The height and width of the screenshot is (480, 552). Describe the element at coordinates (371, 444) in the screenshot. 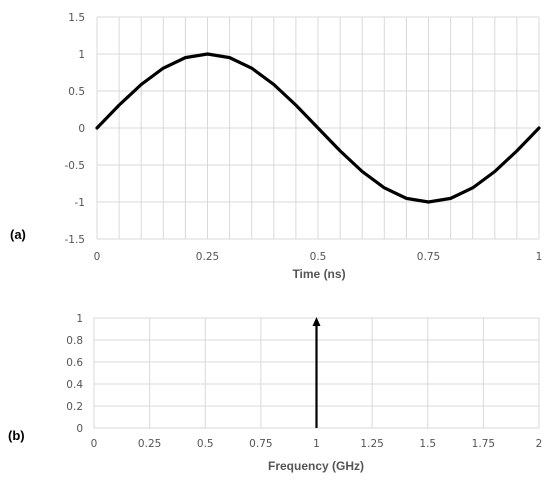

I see `frequency-x-tick-label: 1.25` at that location.